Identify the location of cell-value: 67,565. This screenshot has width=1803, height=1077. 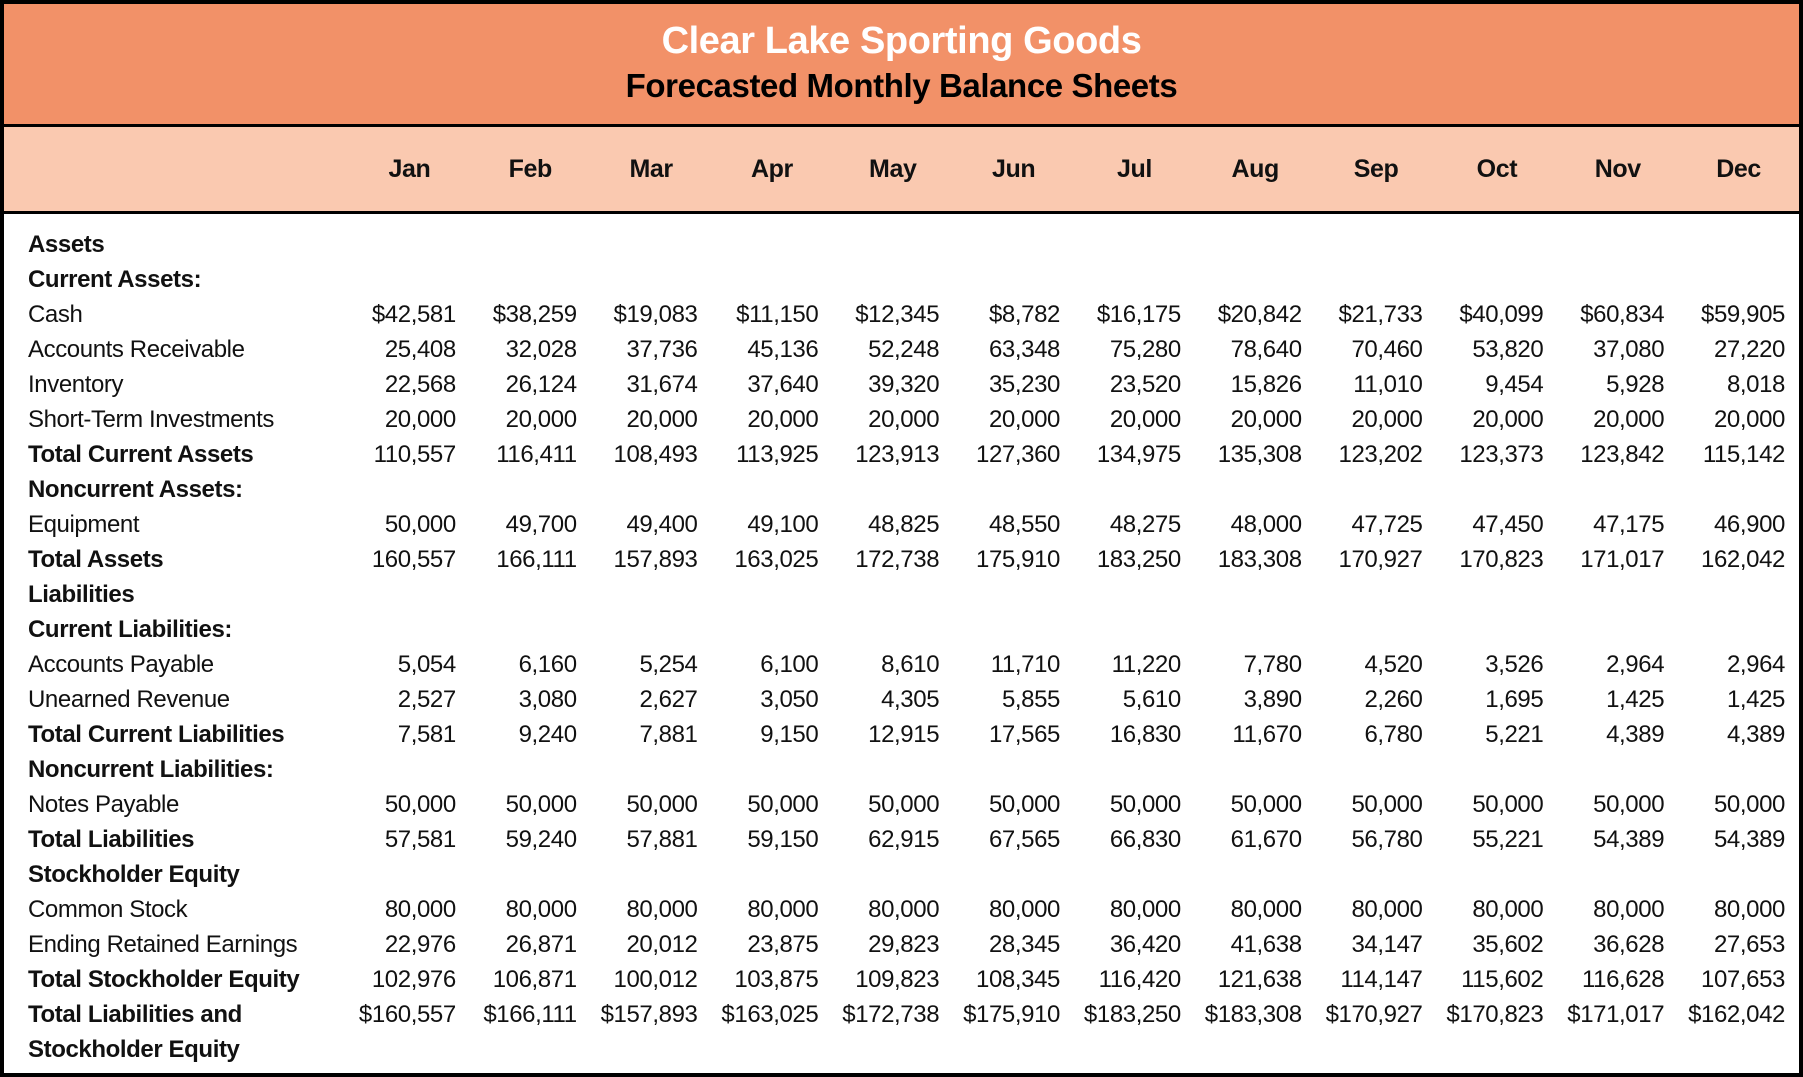
(1024, 839).